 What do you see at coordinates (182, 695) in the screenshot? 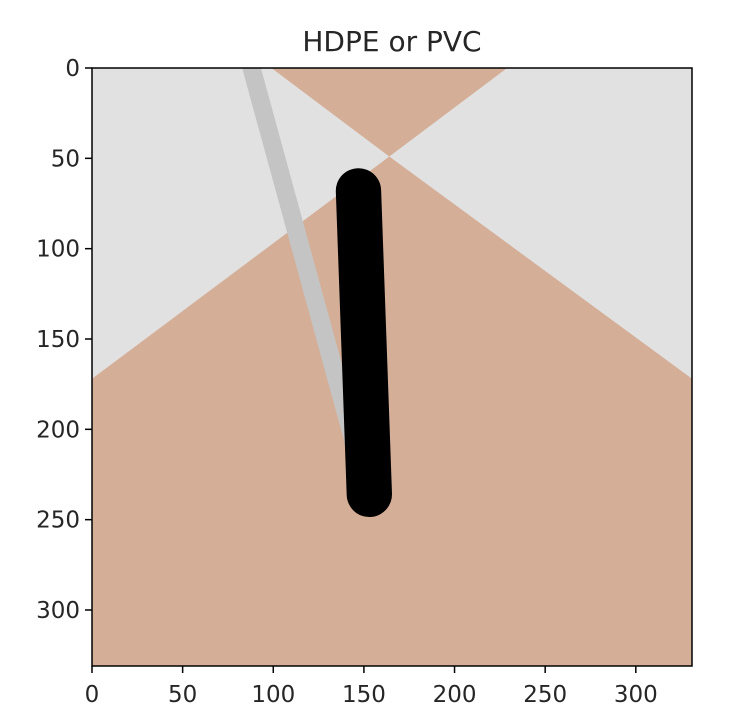
I see `x-tick-label: 50` at bounding box center [182, 695].